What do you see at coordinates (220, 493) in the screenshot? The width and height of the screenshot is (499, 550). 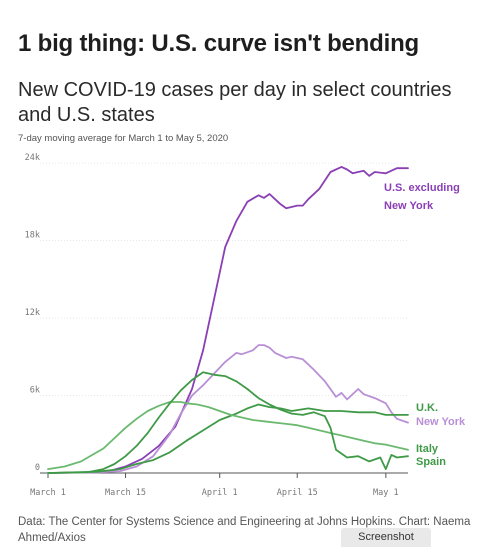 I see `x-tick-label: April 1` at bounding box center [220, 493].